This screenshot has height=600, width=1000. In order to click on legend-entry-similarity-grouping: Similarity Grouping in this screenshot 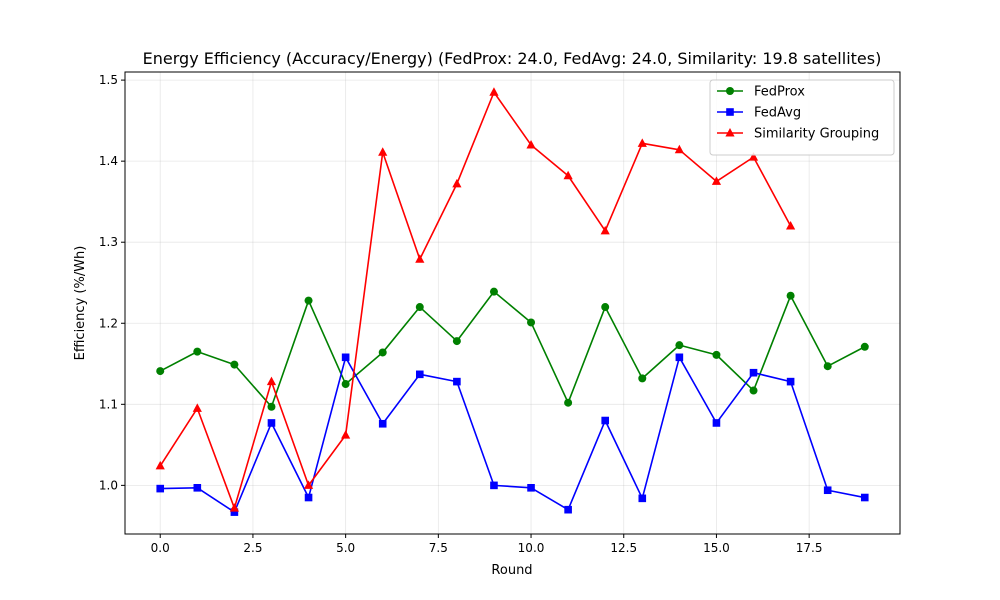, I will do `click(798, 134)`.